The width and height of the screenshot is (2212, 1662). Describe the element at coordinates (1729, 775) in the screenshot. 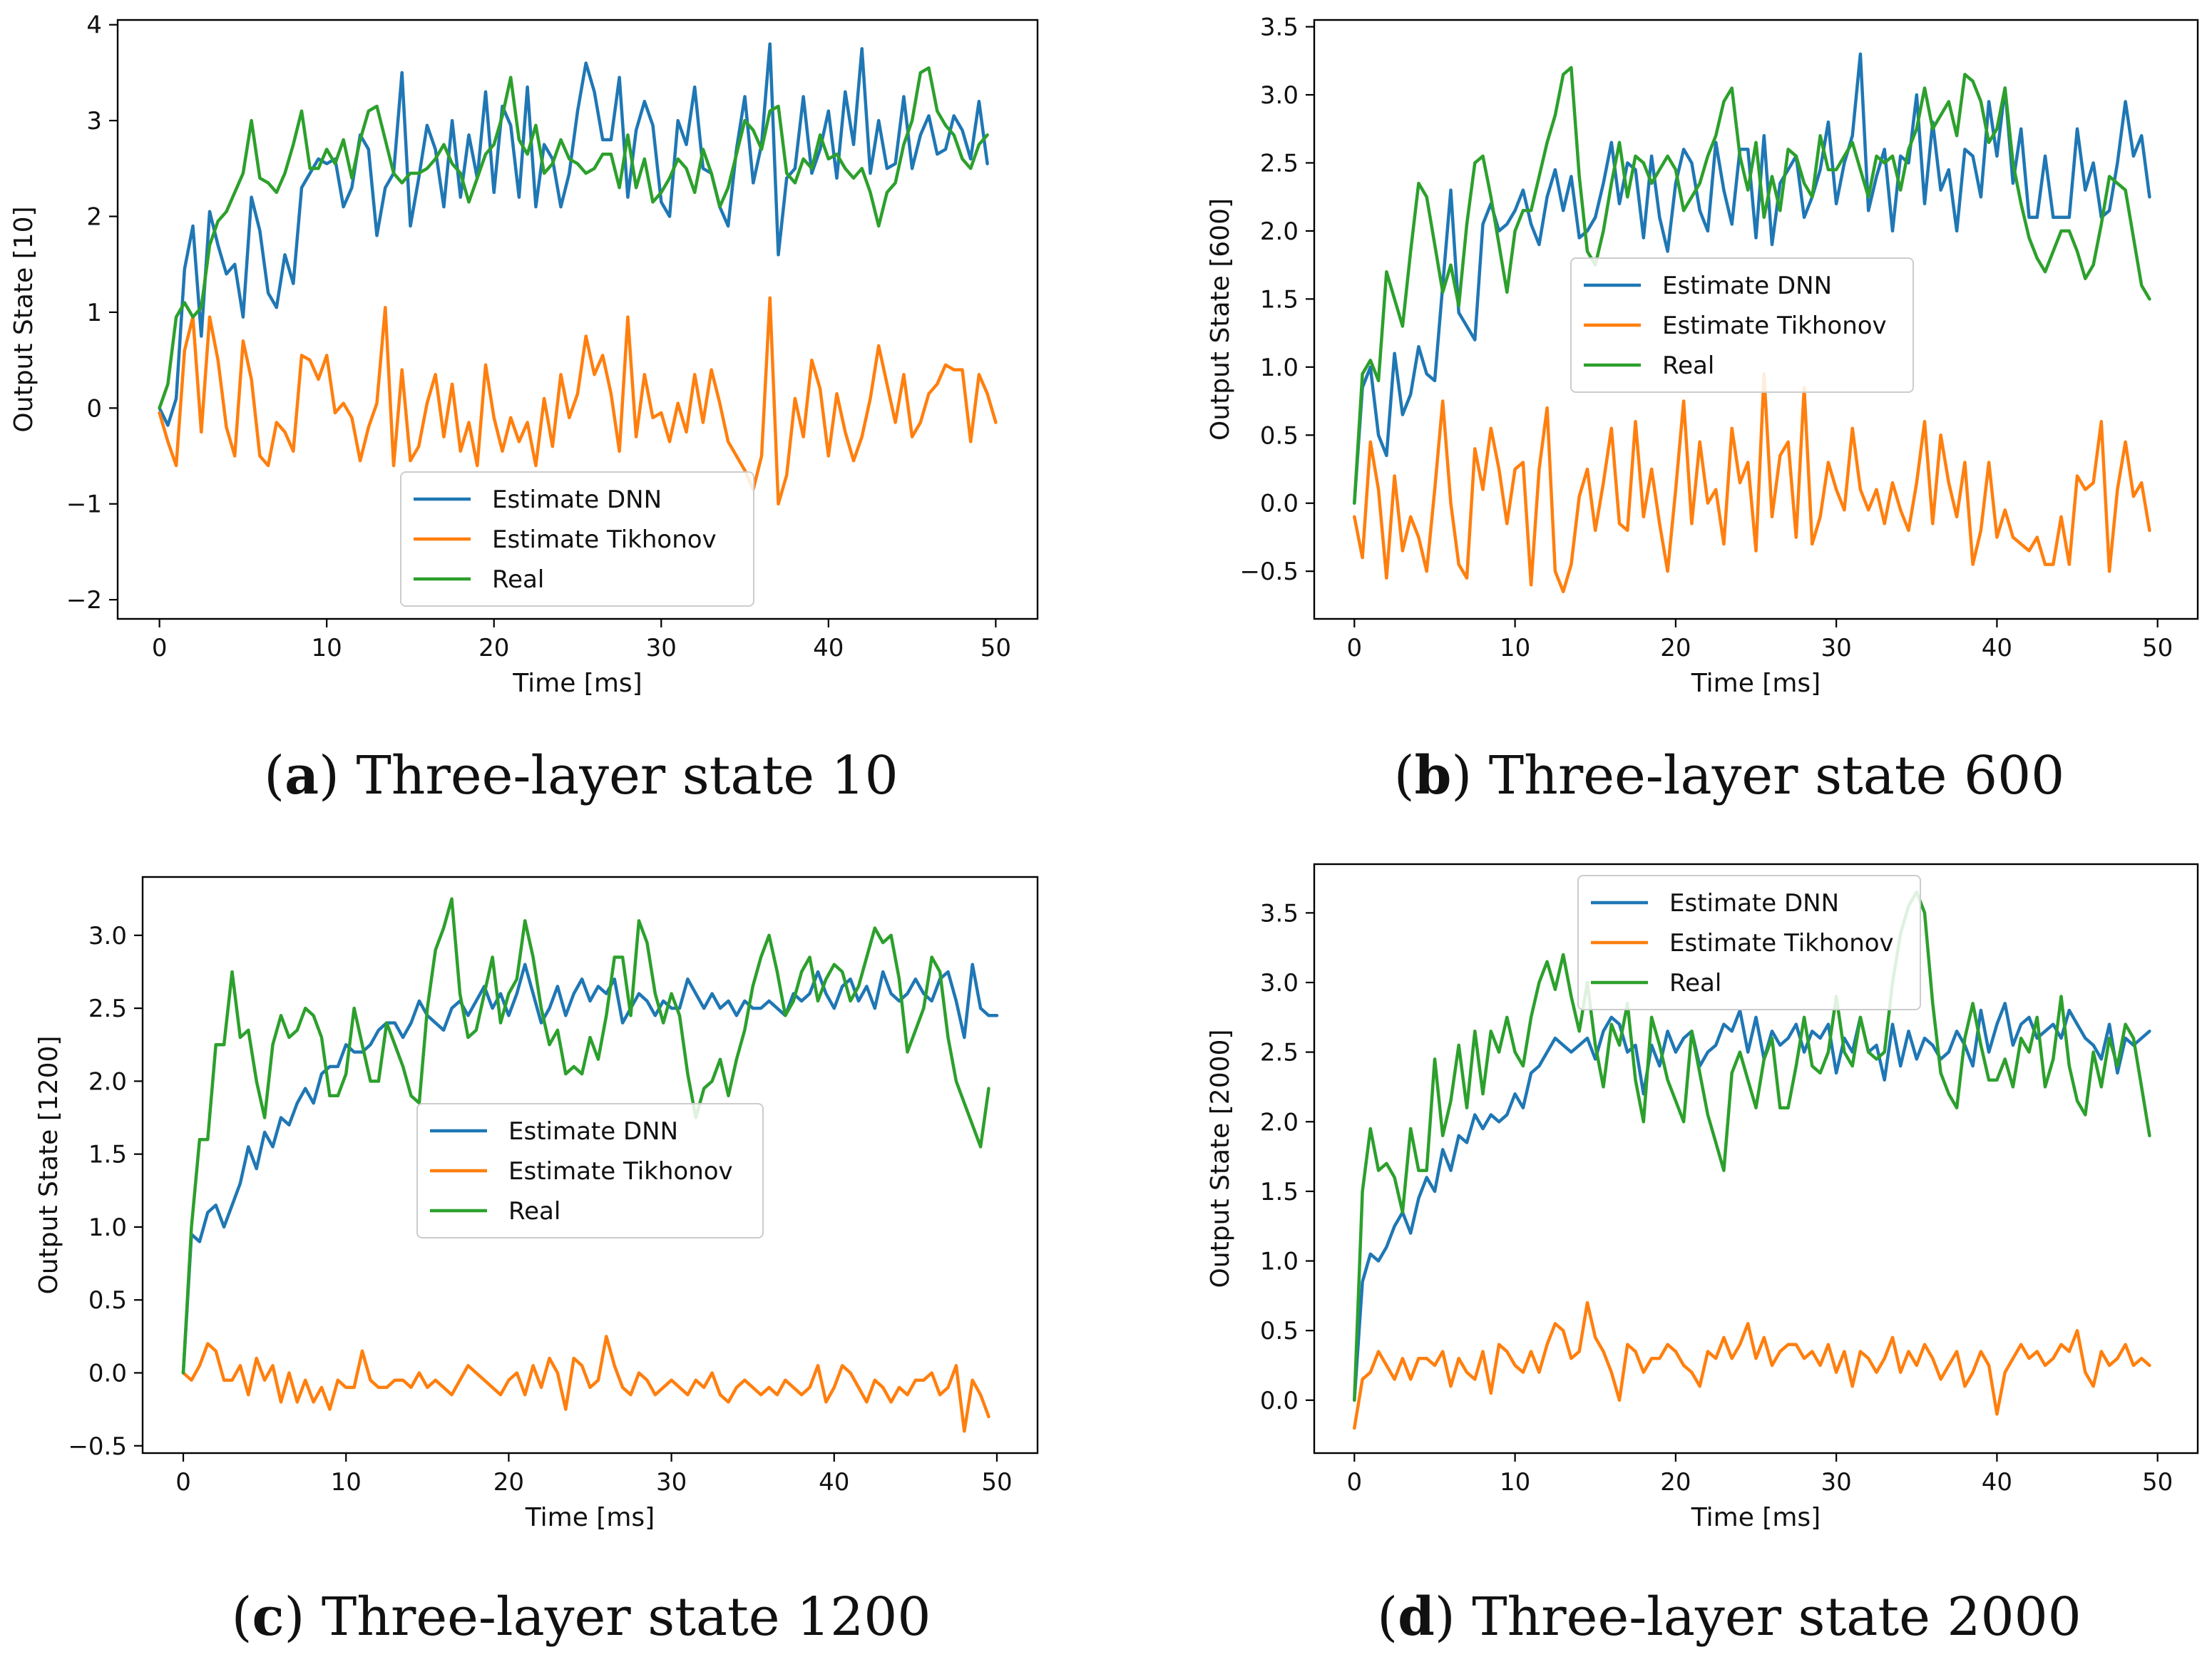

I see `caption-b: (b) Three-layer state 600` at that location.